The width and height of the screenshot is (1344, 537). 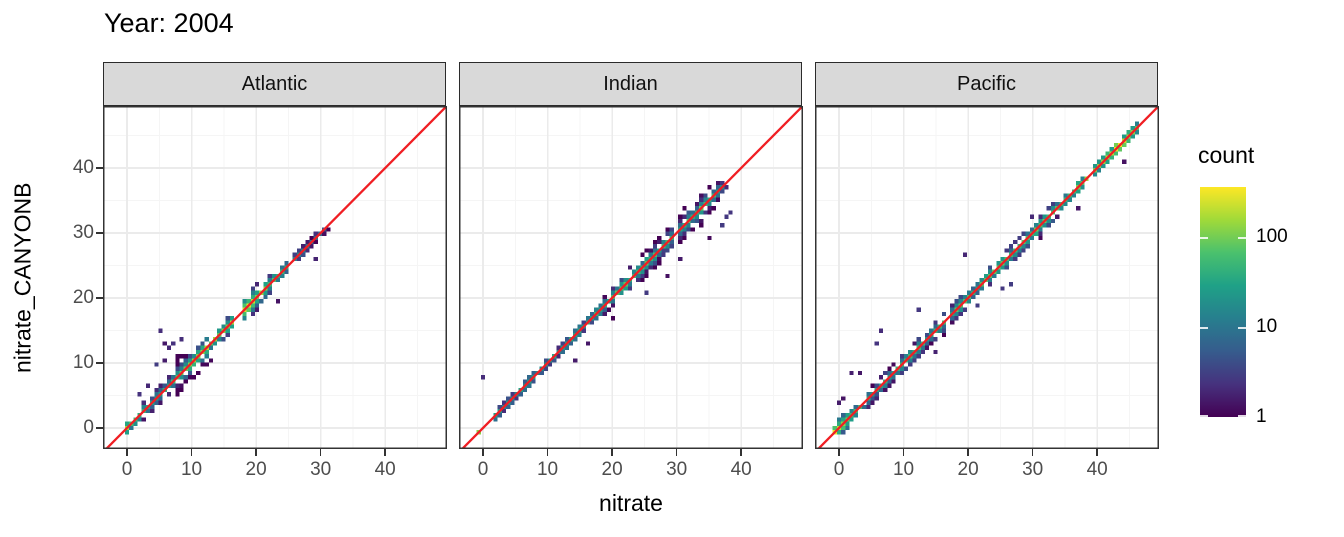 I want to click on legend-tick-label: 1, so click(x=1261, y=416).